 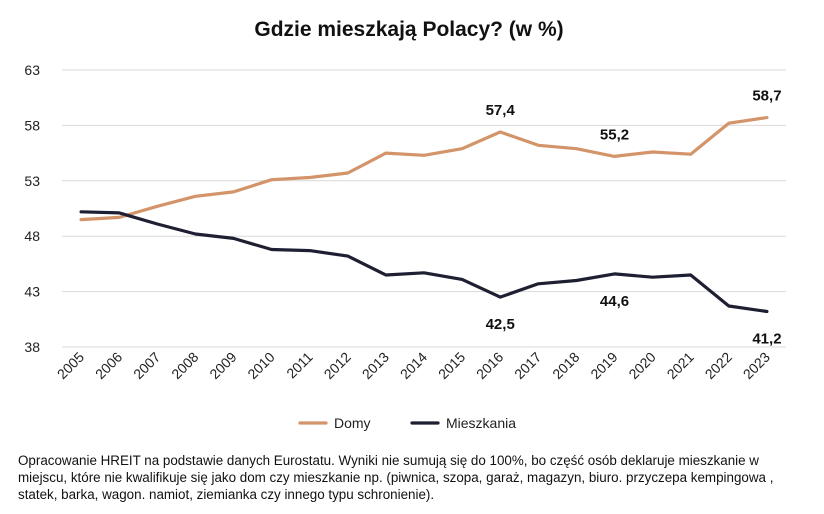 What do you see at coordinates (680, 365) in the screenshot?
I see `x-tick-label: 2021` at bounding box center [680, 365].